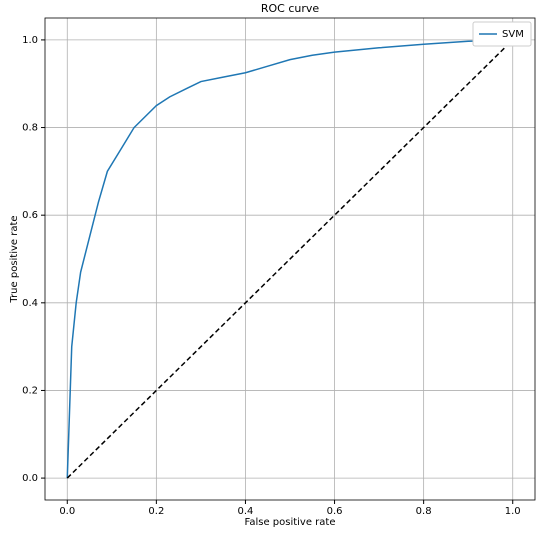  What do you see at coordinates (424, 511) in the screenshot?
I see `x-tick-label: 0.8` at bounding box center [424, 511].